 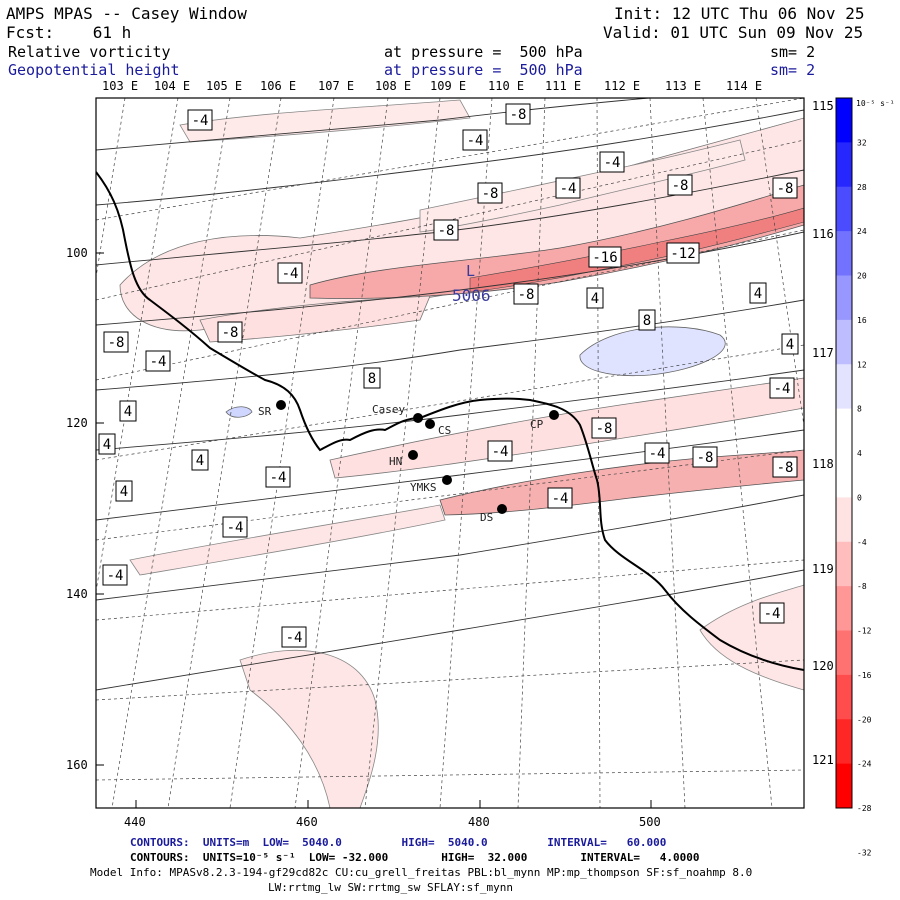 What do you see at coordinates (862, 231) in the screenshot?
I see `colorbar-label: 24` at bounding box center [862, 231].